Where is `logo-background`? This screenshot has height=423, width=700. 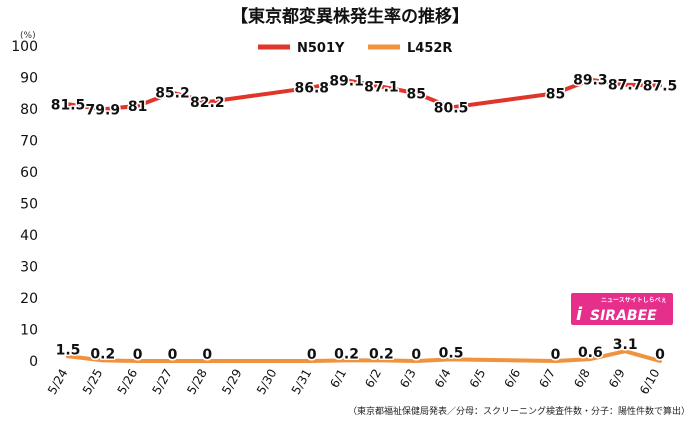
logo-background is located at coordinates (622, 309).